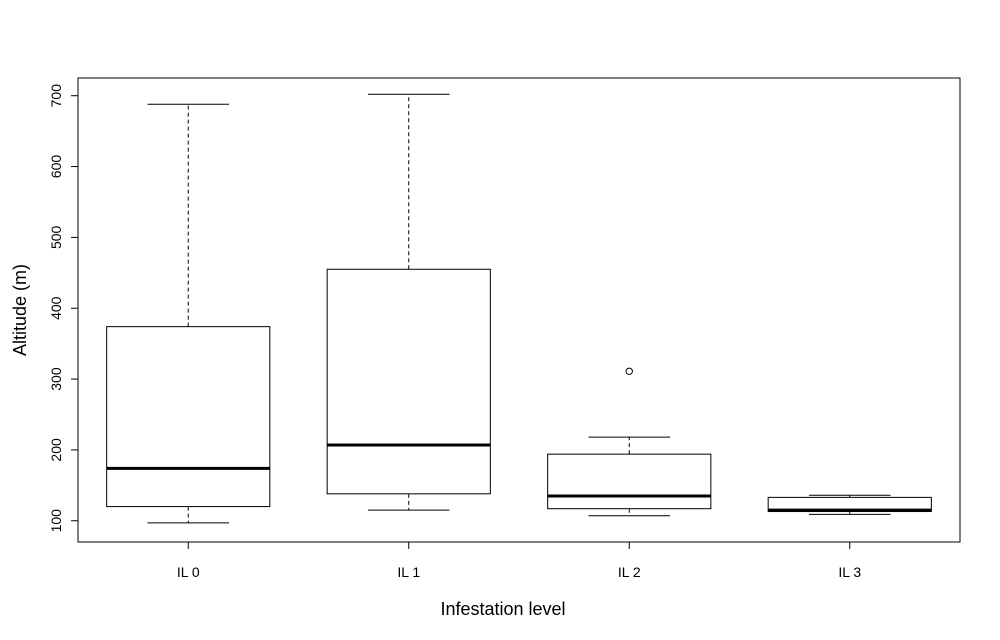 This screenshot has width=1000, height=640. Describe the element at coordinates (56, 167) in the screenshot. I see `y-tick-label: 600` at that location.